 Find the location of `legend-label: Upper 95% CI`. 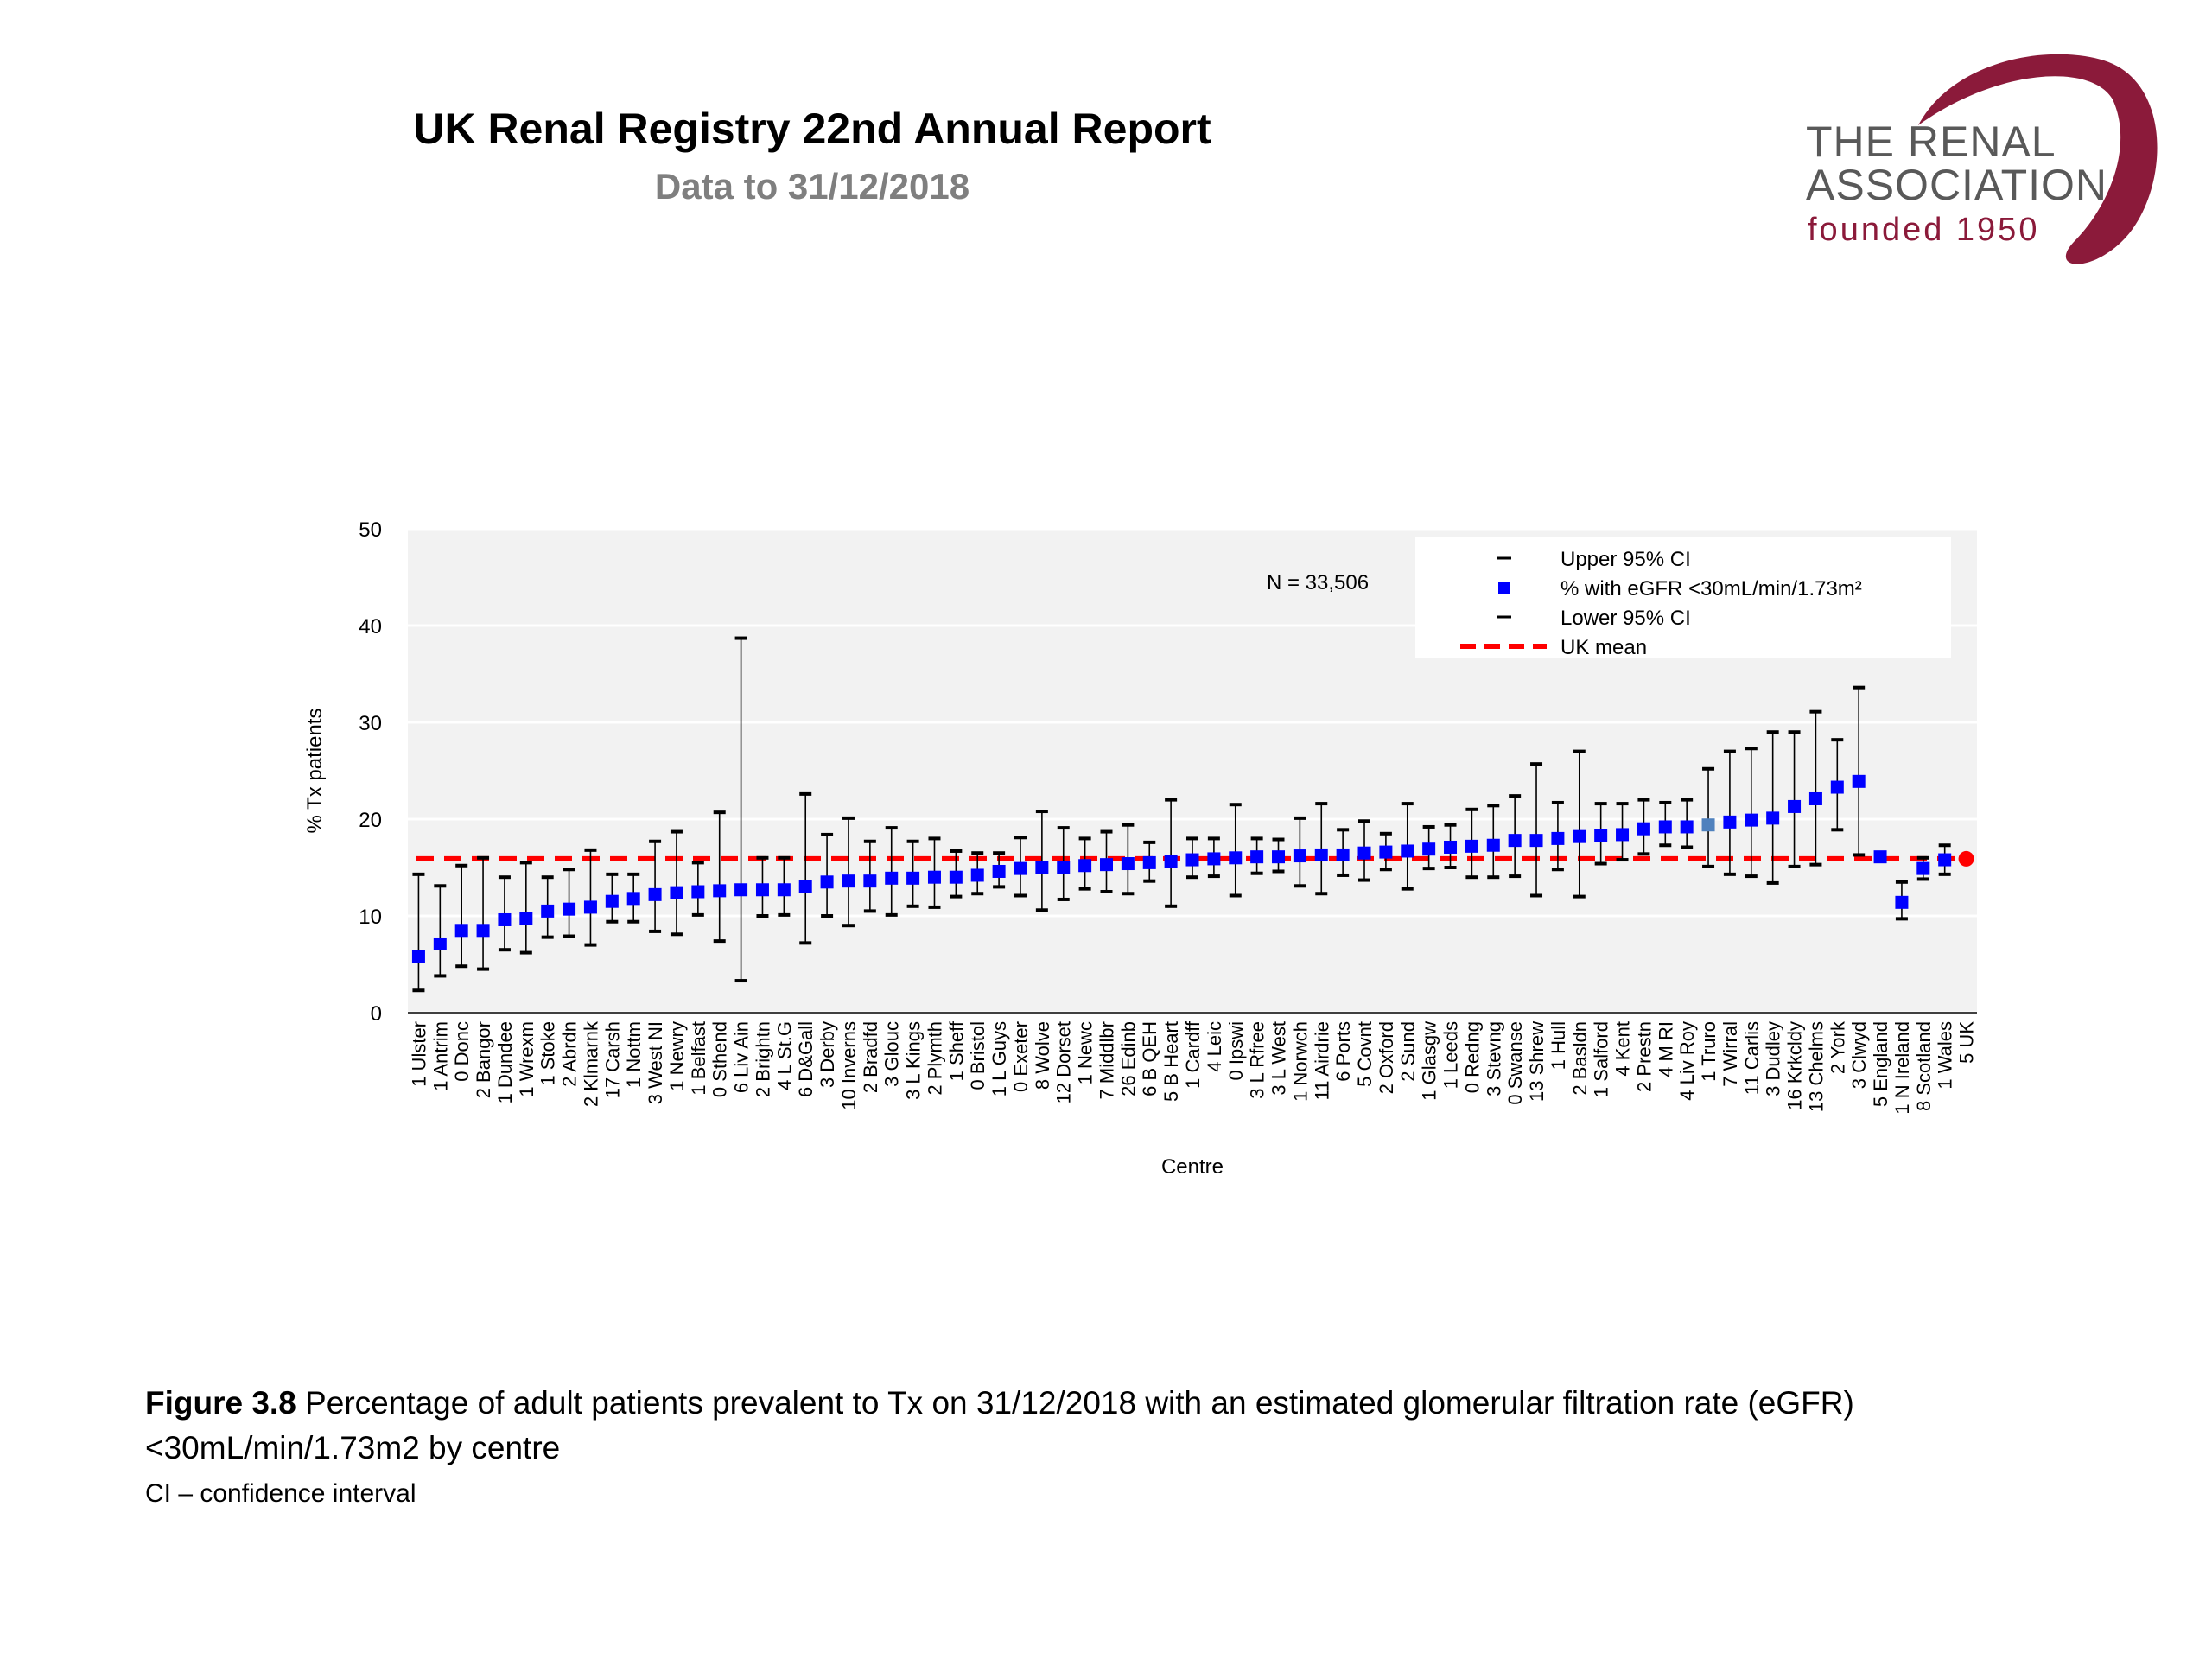

legend-label: Upper 95% CI is located at coordinates (1625, 559).